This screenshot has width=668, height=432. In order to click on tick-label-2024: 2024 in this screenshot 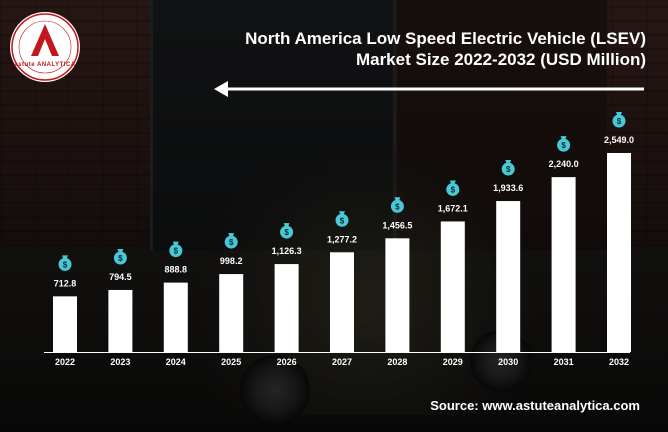, I will do `click(176, 362)`.